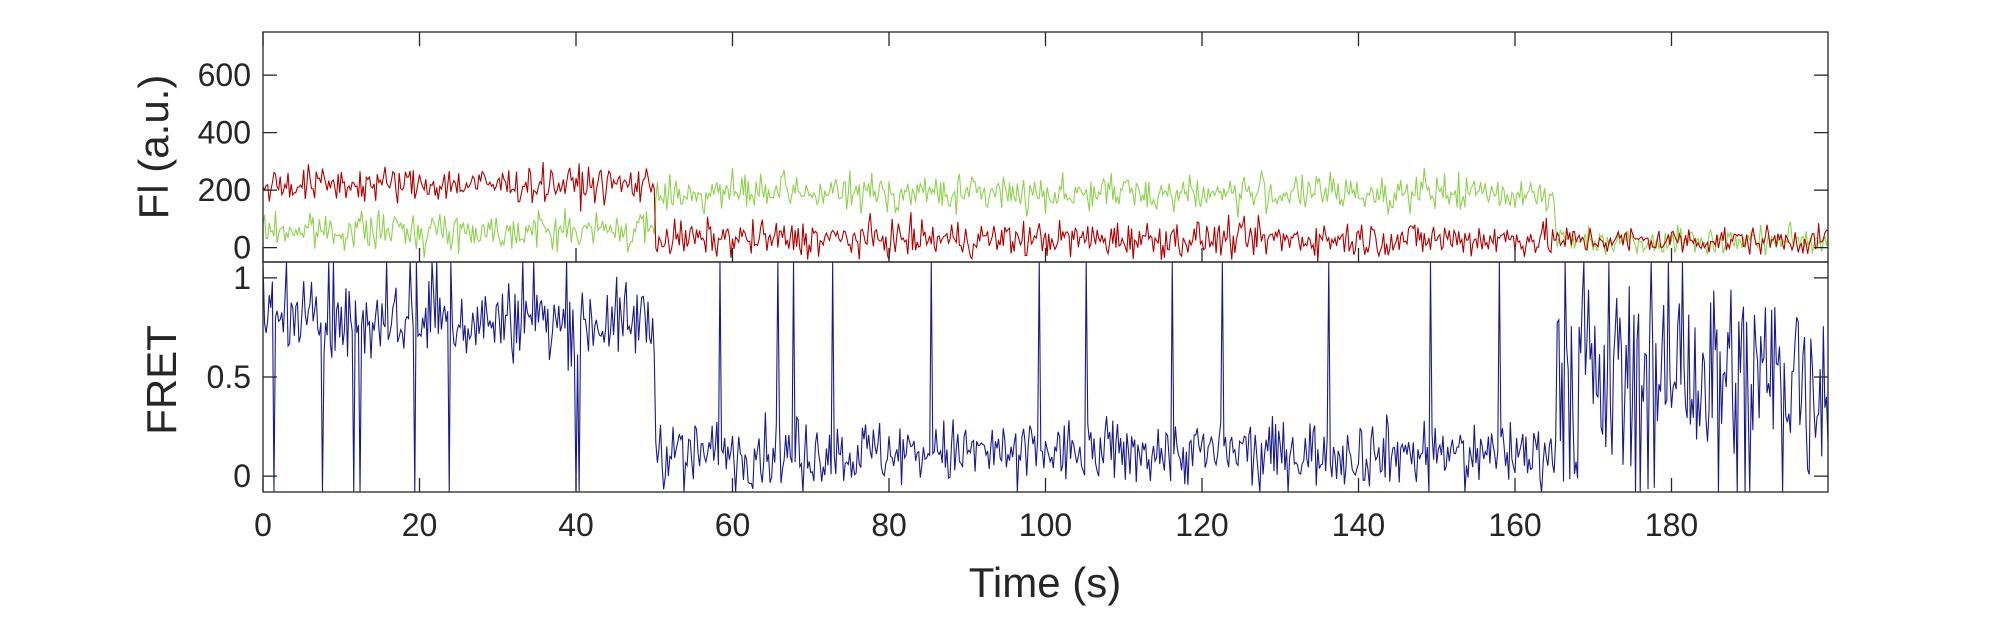 The image size is (2005, 625). I want to click on red-intensity-series, so click(1045, 212).